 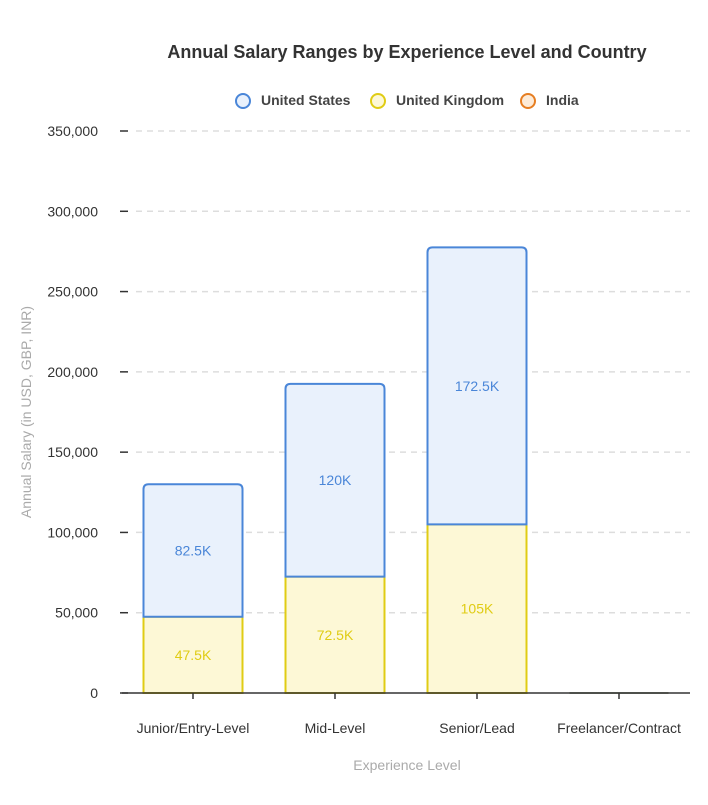 I want to click on legend: United States United Kingdom India, so click(x=407, y=100).